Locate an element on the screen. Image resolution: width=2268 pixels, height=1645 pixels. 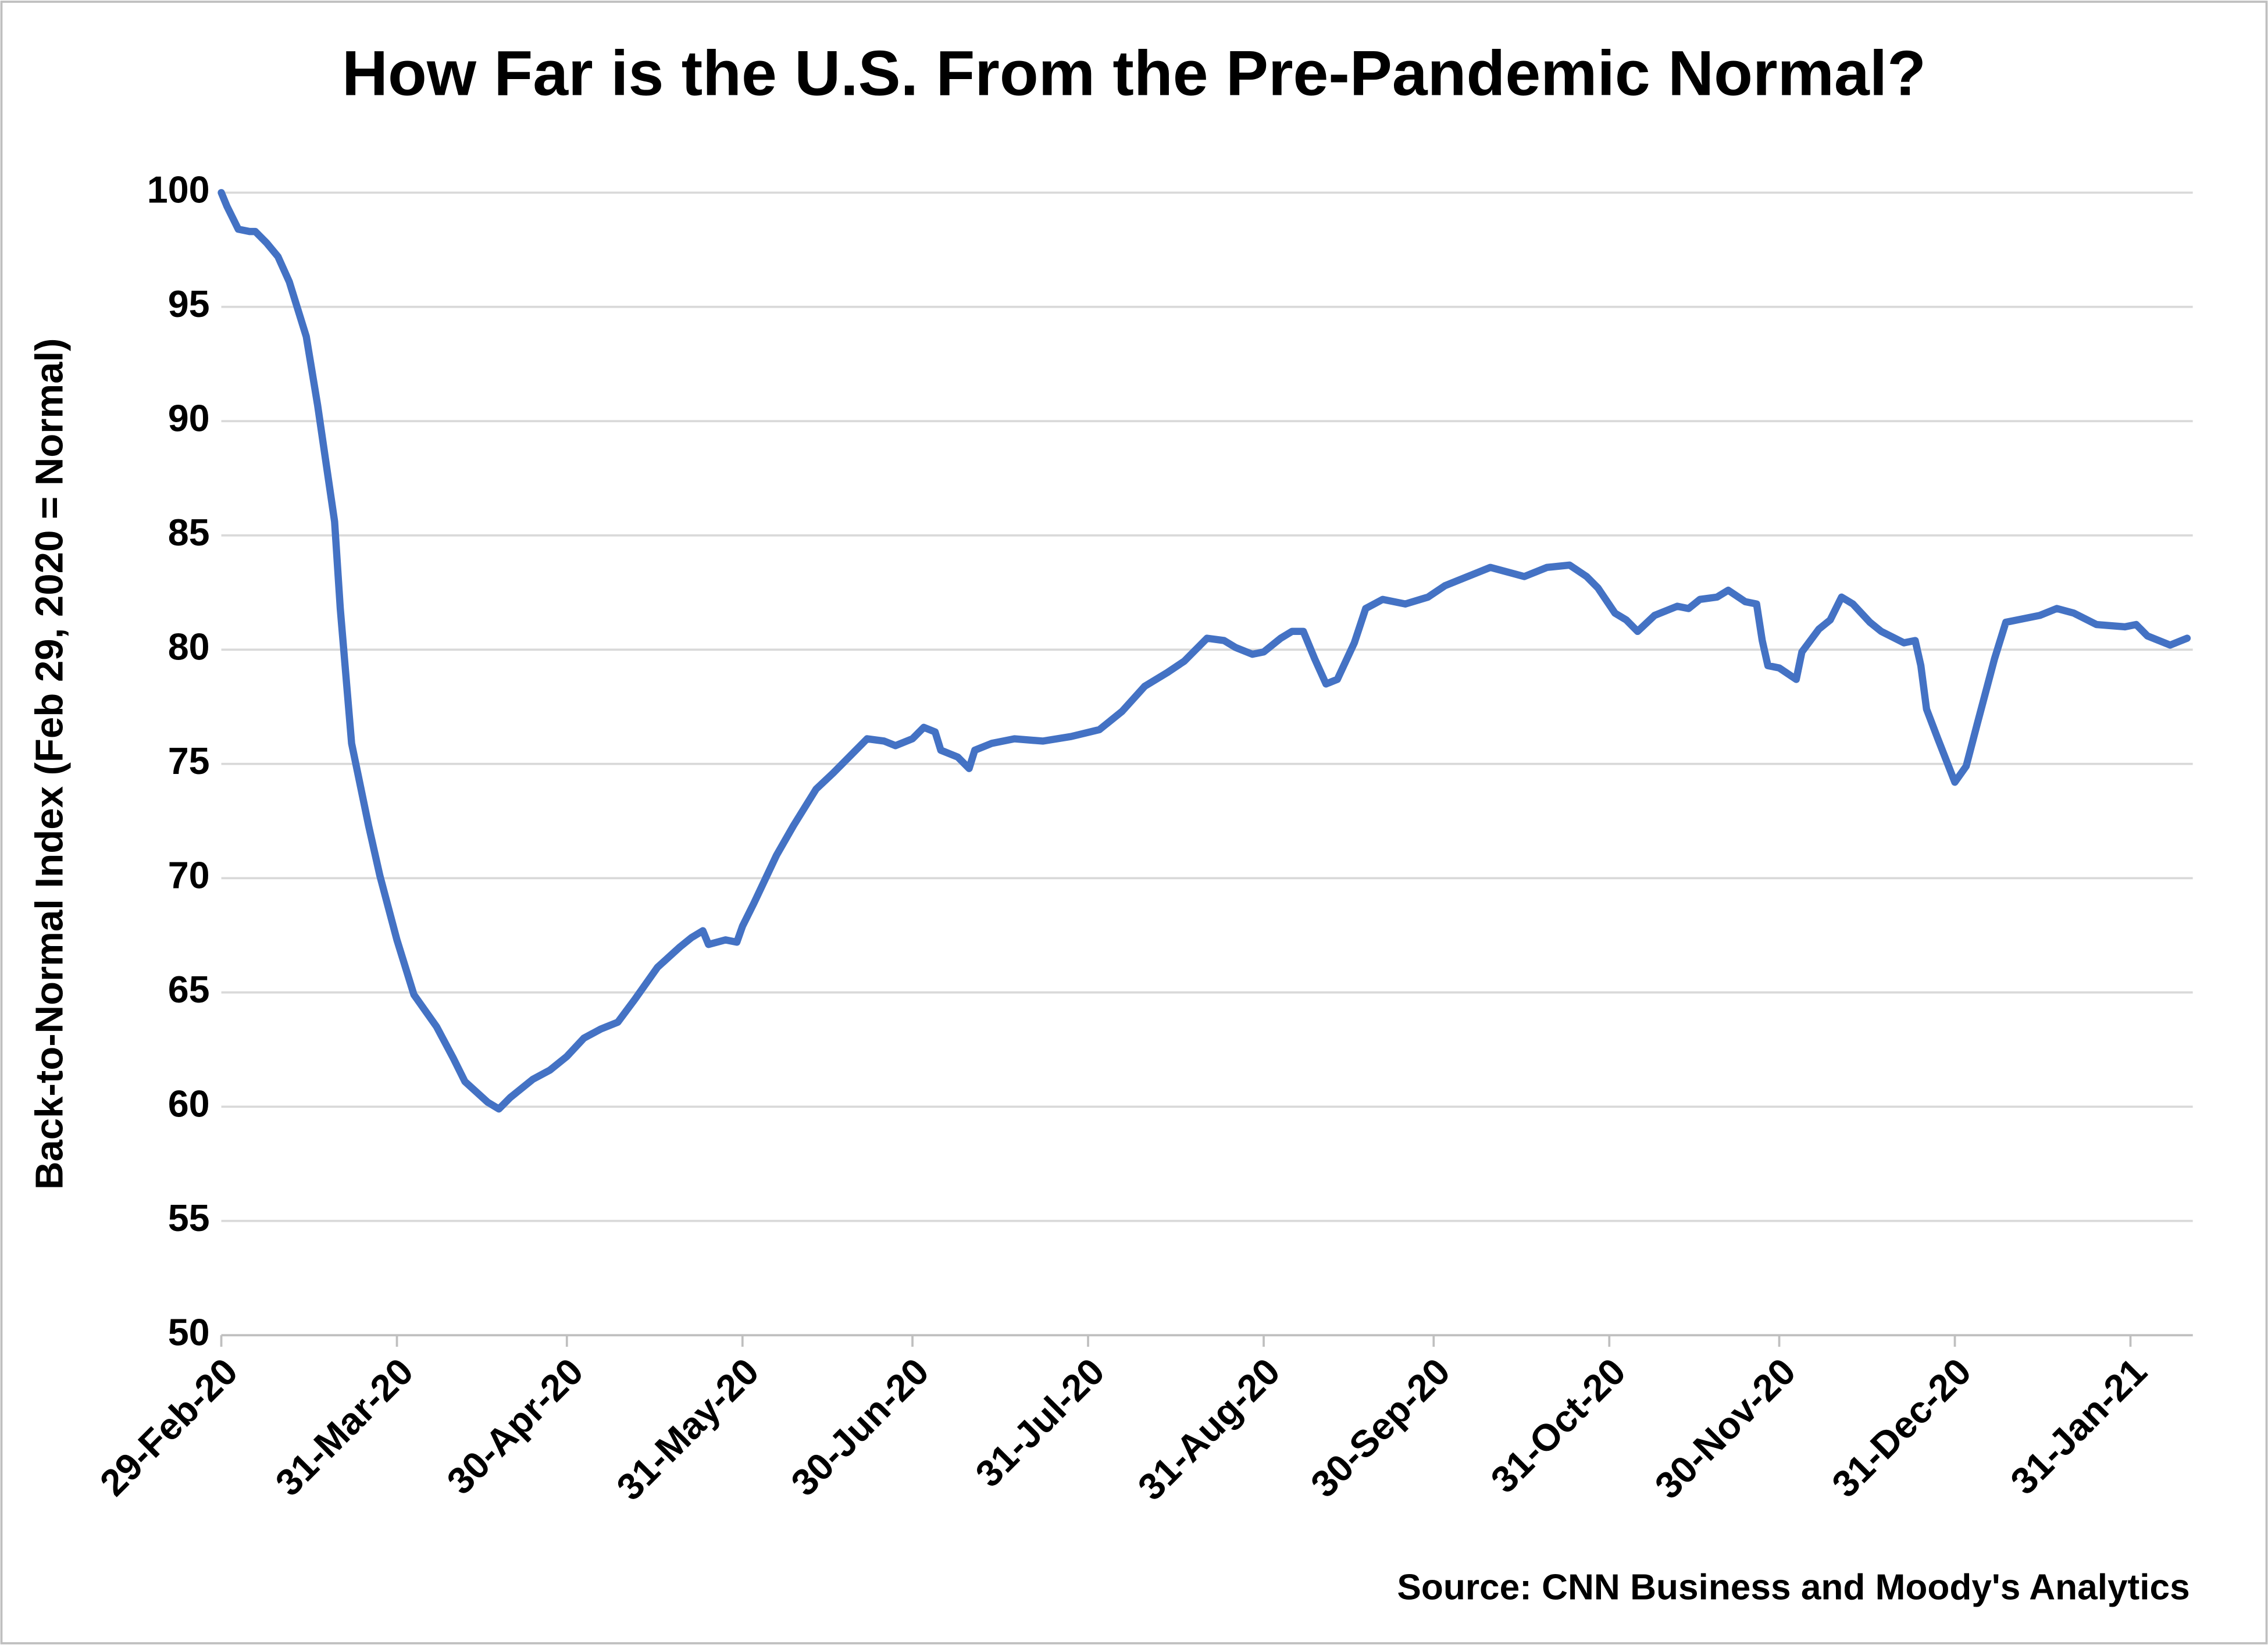
y-tick-label: 85 is located at coordinates (189, 532).